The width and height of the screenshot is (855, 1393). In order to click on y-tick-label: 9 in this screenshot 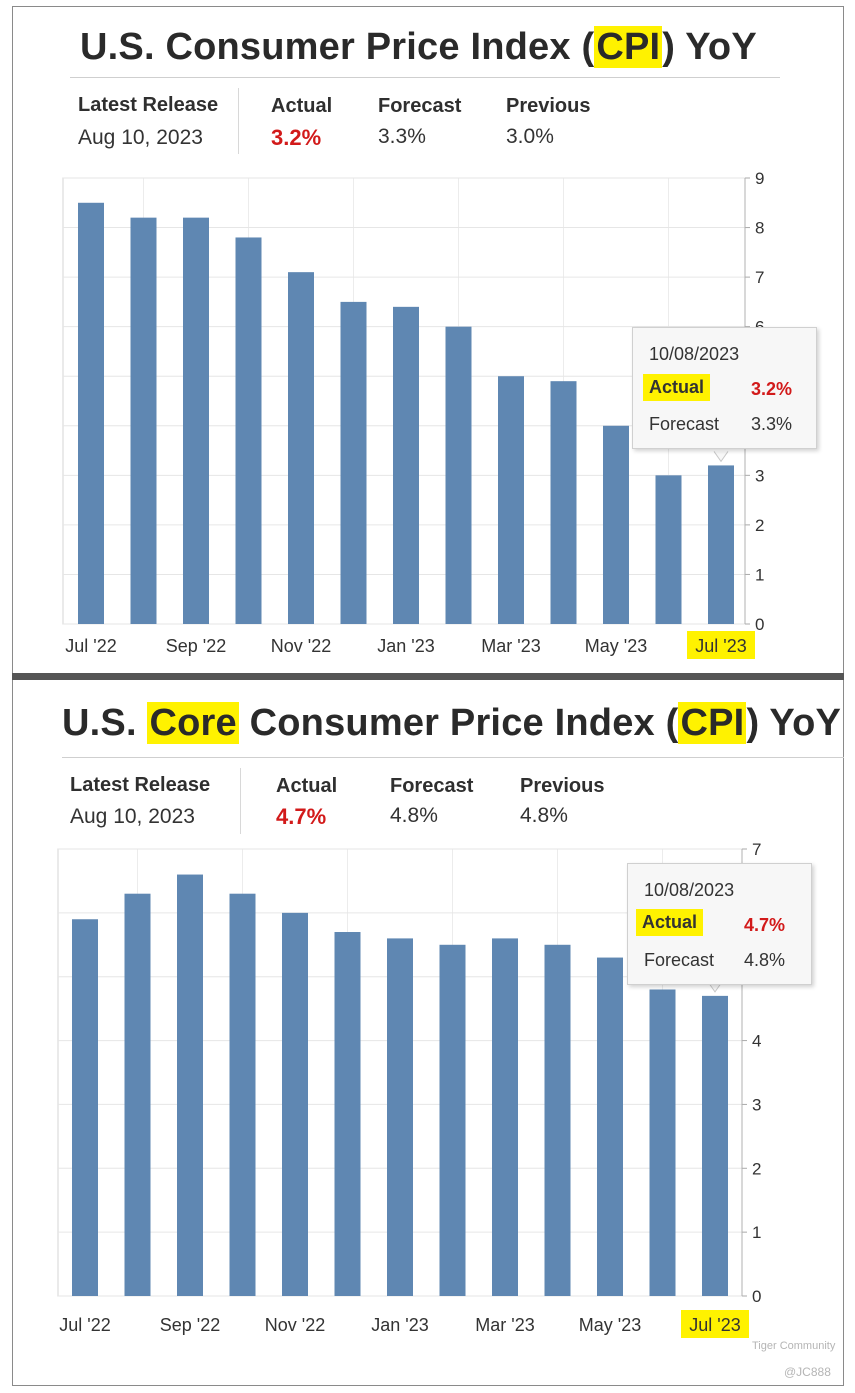, I will do `click(759, 178)`.